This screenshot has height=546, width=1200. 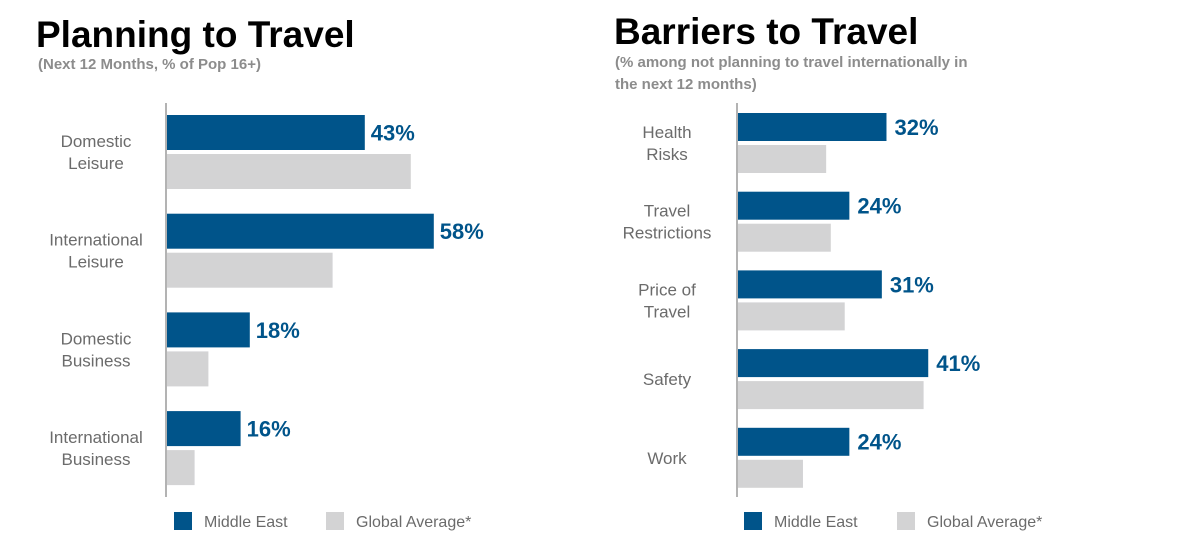 What do you see at coordinates (667, 379) in the screenshot?
I see `category-label: Safety` at bounding box center [667, 379].